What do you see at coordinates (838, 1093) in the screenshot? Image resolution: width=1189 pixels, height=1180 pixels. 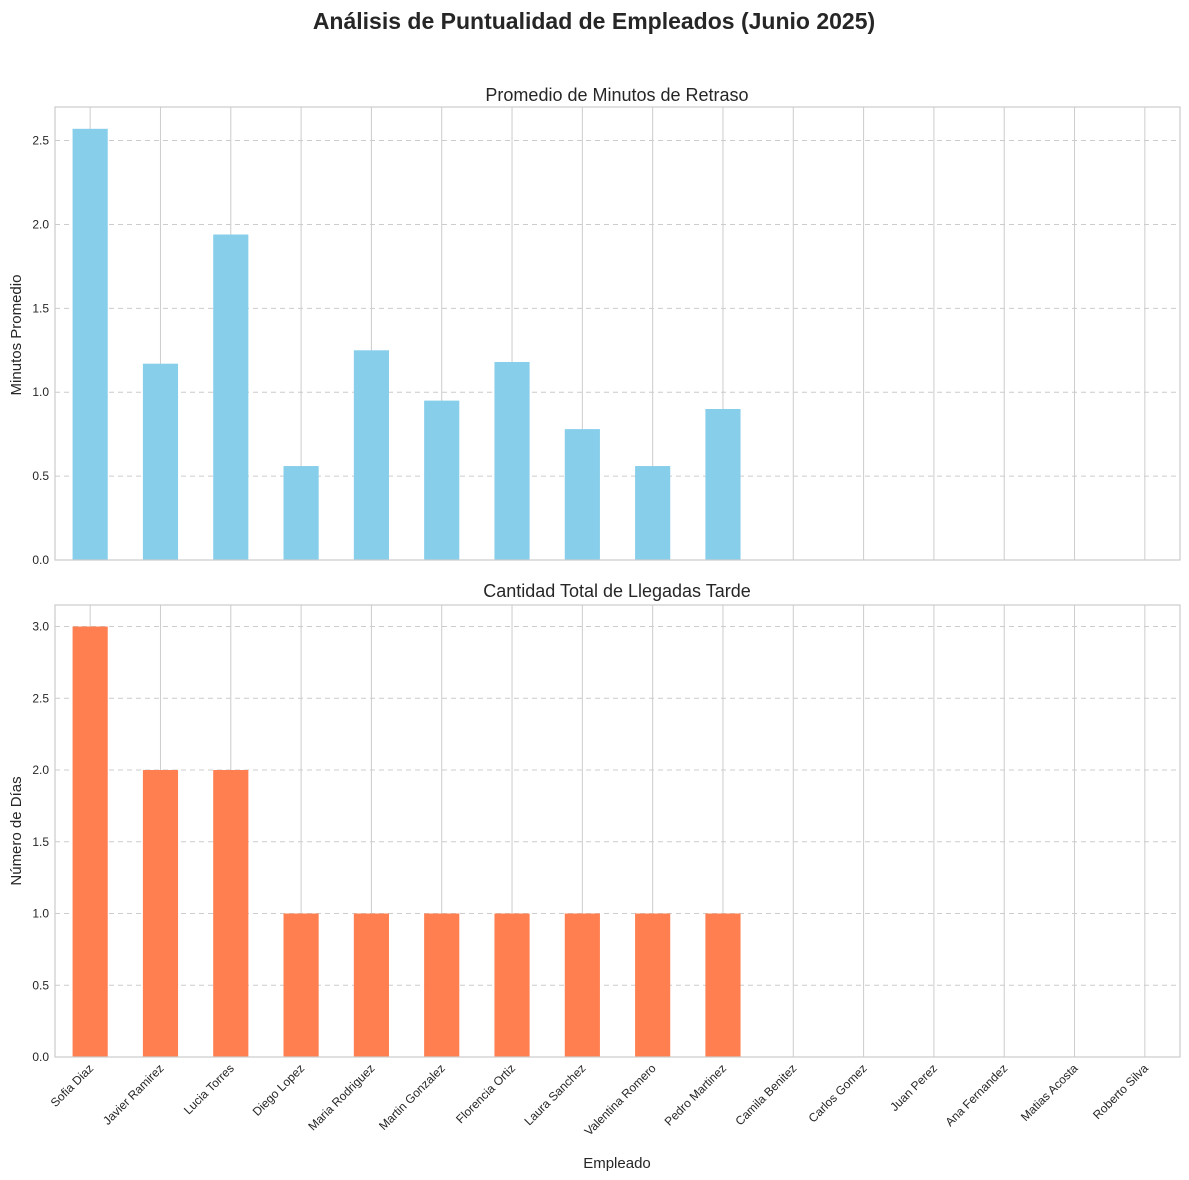 I see `late-count-xtick-11: Carlos Gomez` at bounding box center [838, 1093].